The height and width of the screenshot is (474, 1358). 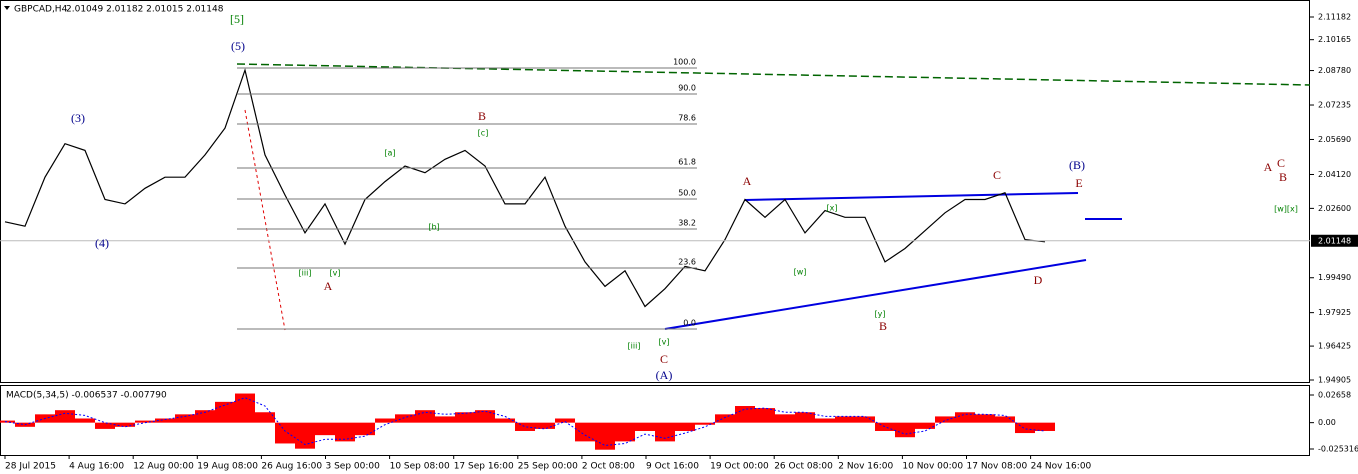 I want to click on wave-label: [w], so click(x=800, y=272).